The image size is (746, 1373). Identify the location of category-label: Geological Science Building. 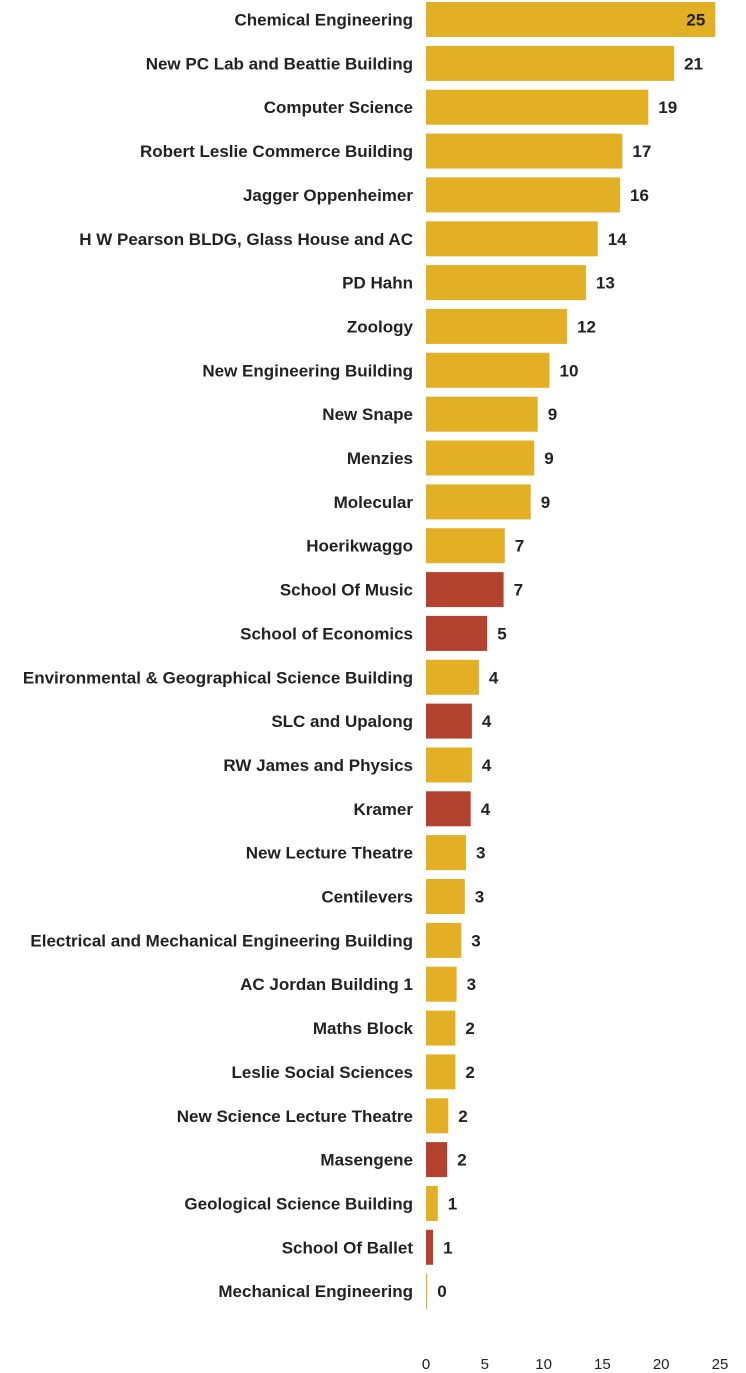
(298, 1204).